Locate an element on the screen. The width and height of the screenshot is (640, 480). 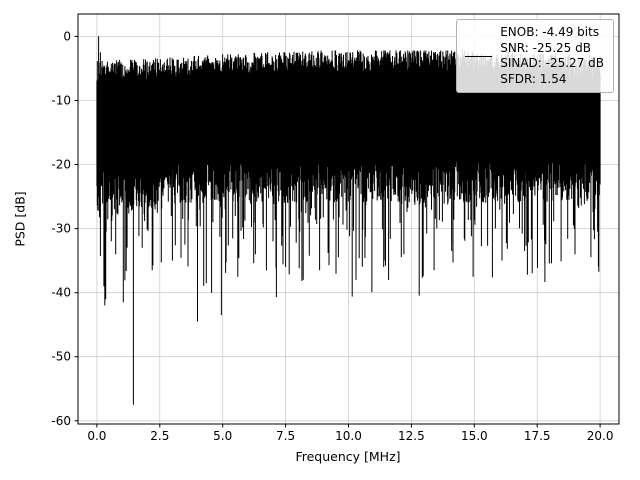
y-axis-label: PSD [dB] is located at coordinates (20, 219).